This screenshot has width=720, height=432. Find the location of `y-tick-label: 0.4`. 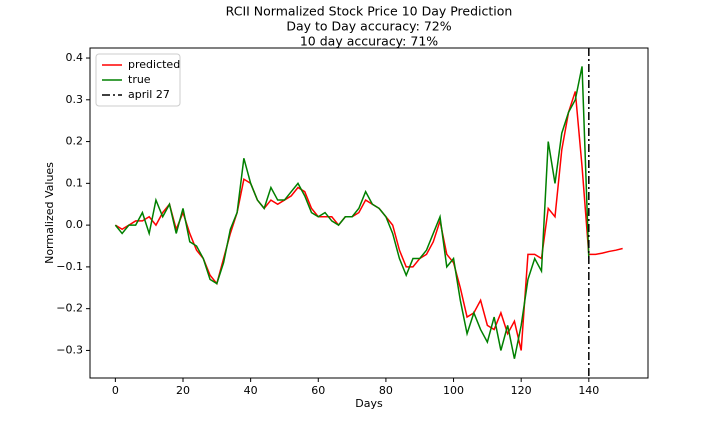

y-tick-label: 0.4 is located at coordinates (75, 57).